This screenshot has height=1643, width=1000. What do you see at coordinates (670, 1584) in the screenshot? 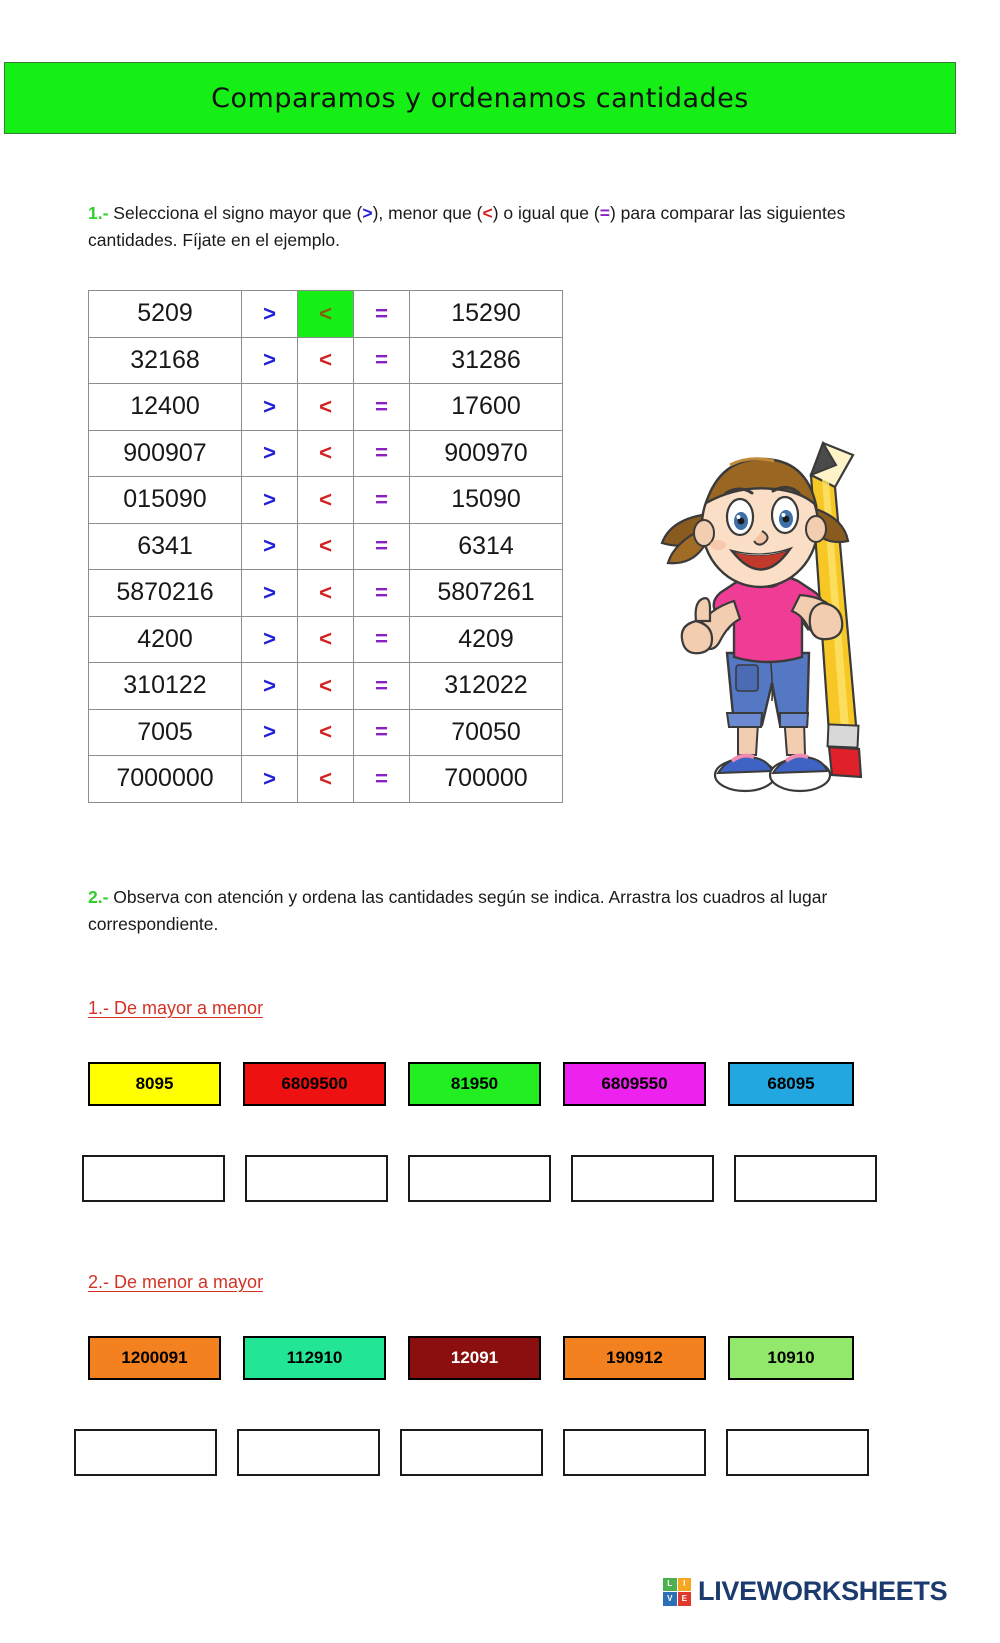
I see `logo-cell-l: L` at bounding box center [670, 1584].